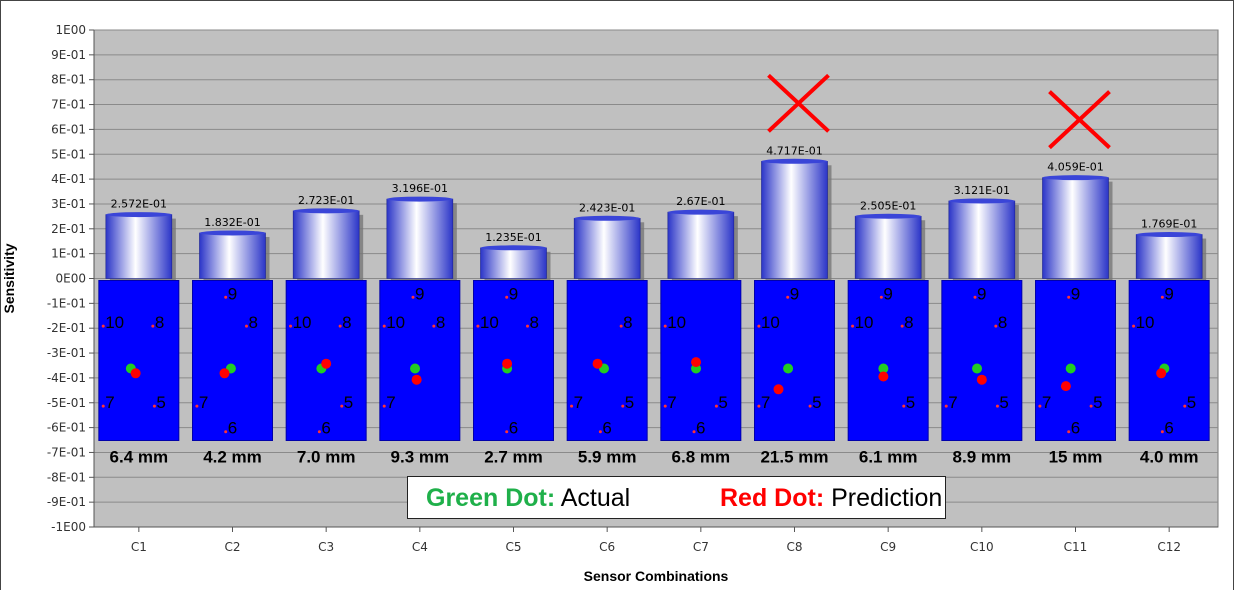  What do you see at coordinates (234, 256) in the screenshot?
I see `bar-C2` at bounding box center [234, 256].